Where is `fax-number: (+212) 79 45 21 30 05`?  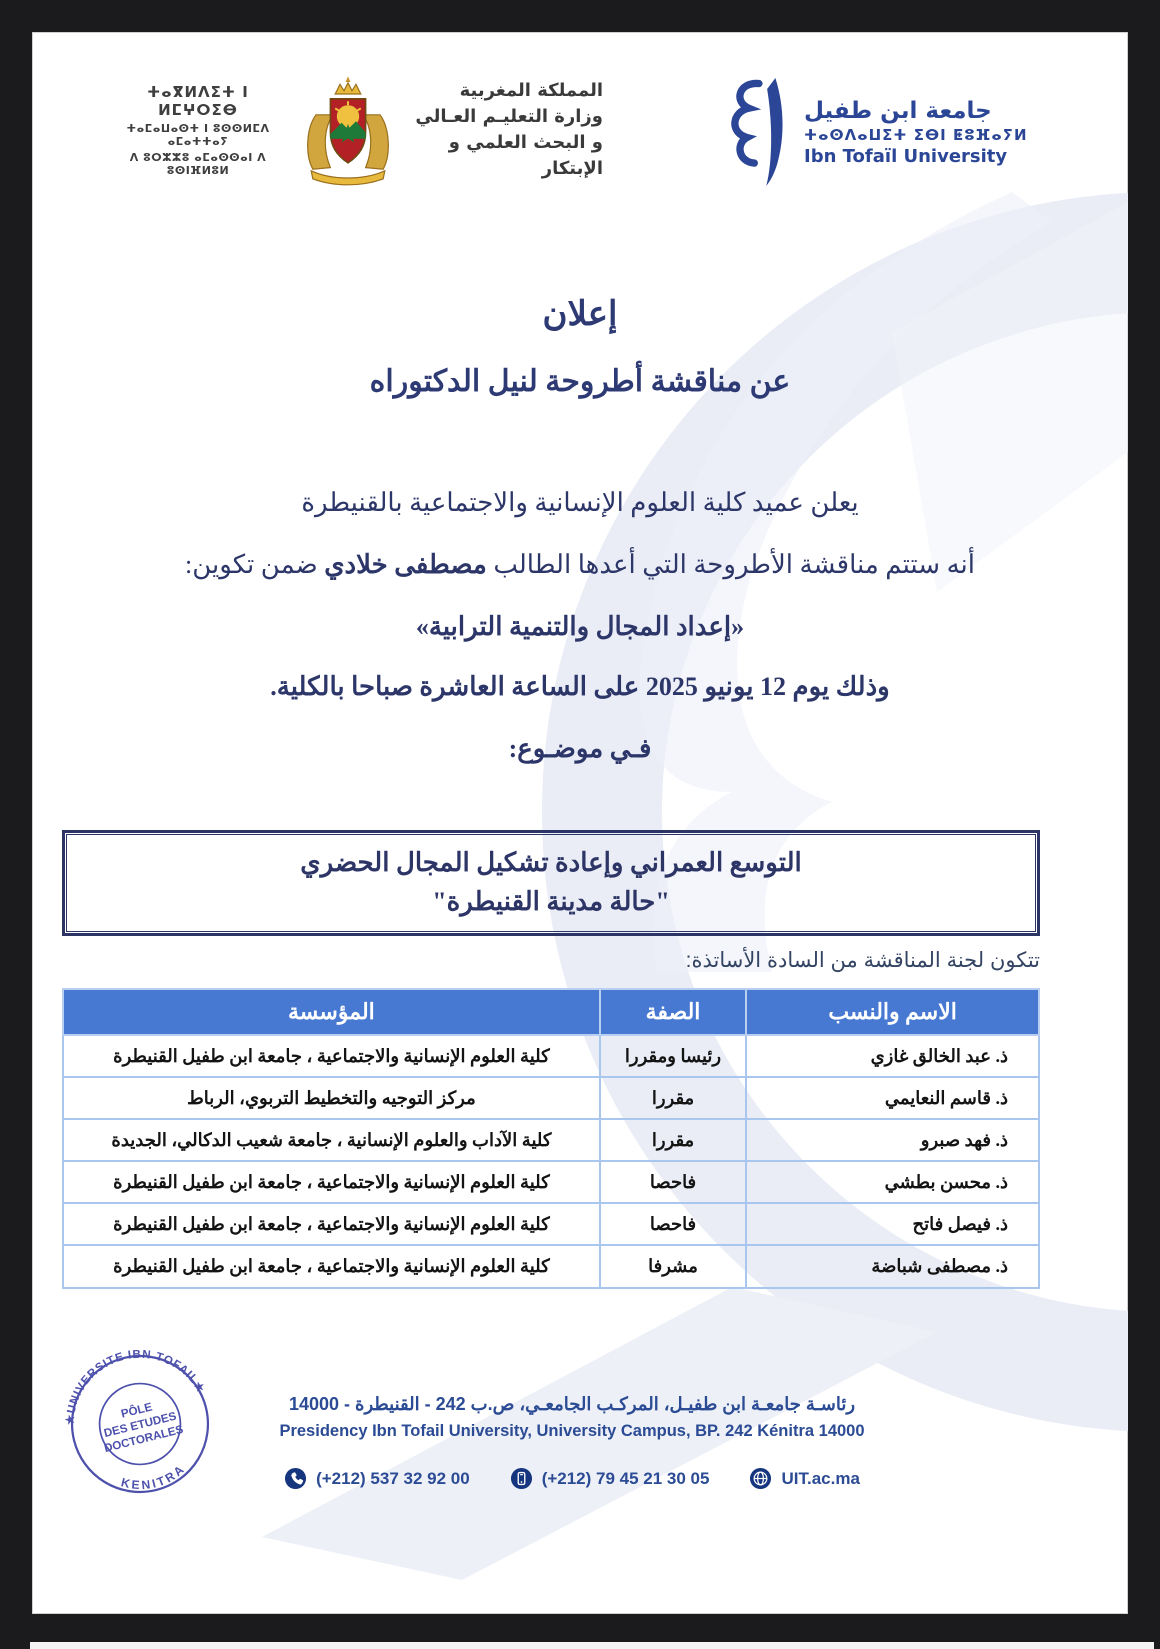
fax-number: (+212) 79 45 21 30 05 is located at coordinates (625, 1478).